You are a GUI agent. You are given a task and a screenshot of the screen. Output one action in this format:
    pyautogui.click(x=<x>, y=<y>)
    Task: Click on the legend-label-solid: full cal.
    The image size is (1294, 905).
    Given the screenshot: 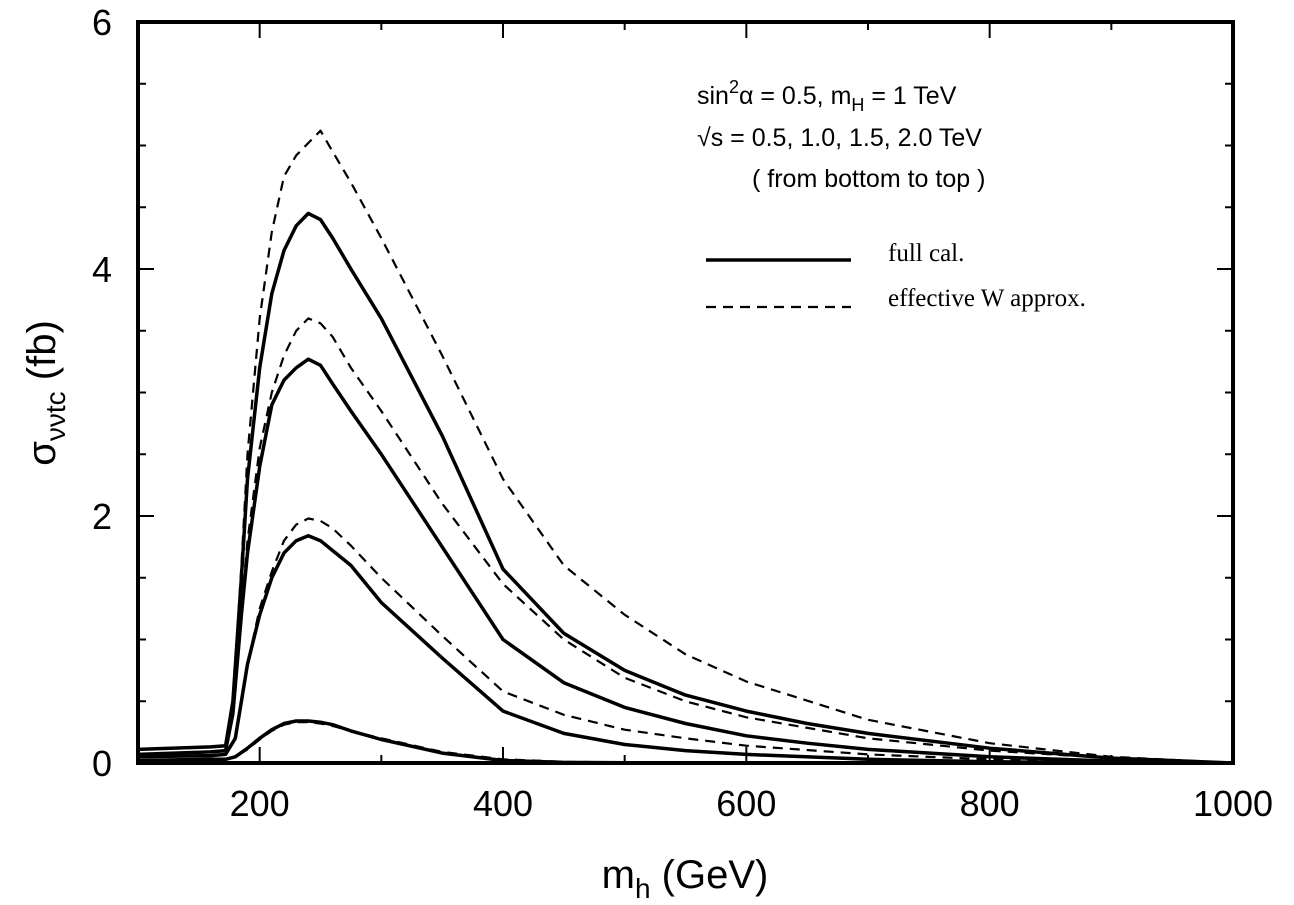 What is the action you would take?
    pyautogui.click(x=926, y=253)
    